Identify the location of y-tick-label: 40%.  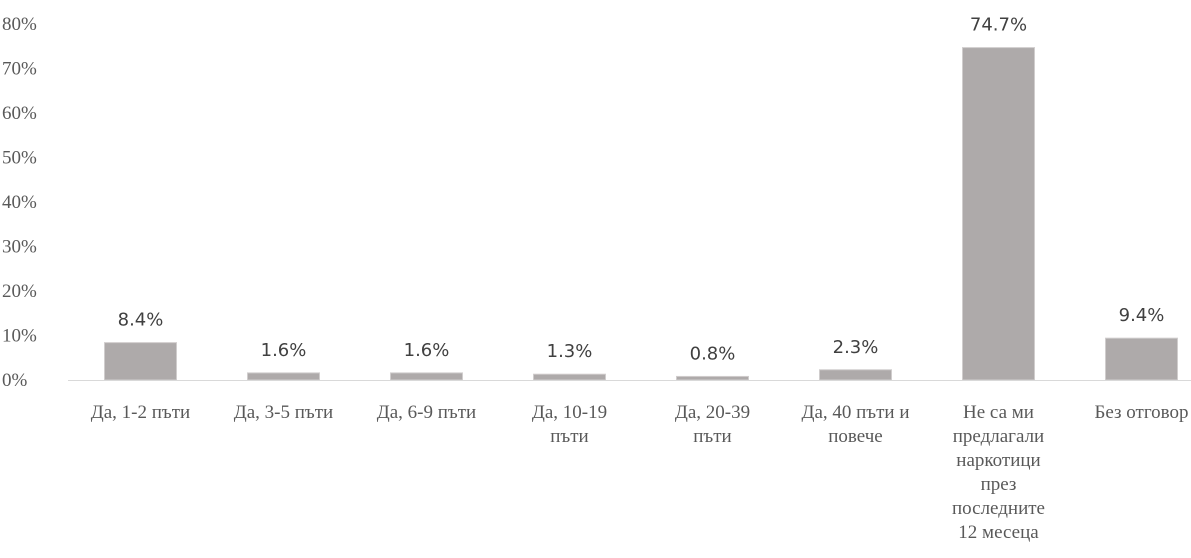
(19, 202).